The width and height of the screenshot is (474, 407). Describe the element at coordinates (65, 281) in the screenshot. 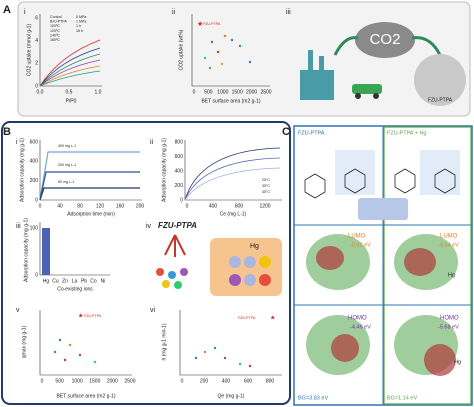

I see `x-tick-label: Zn` at that location.